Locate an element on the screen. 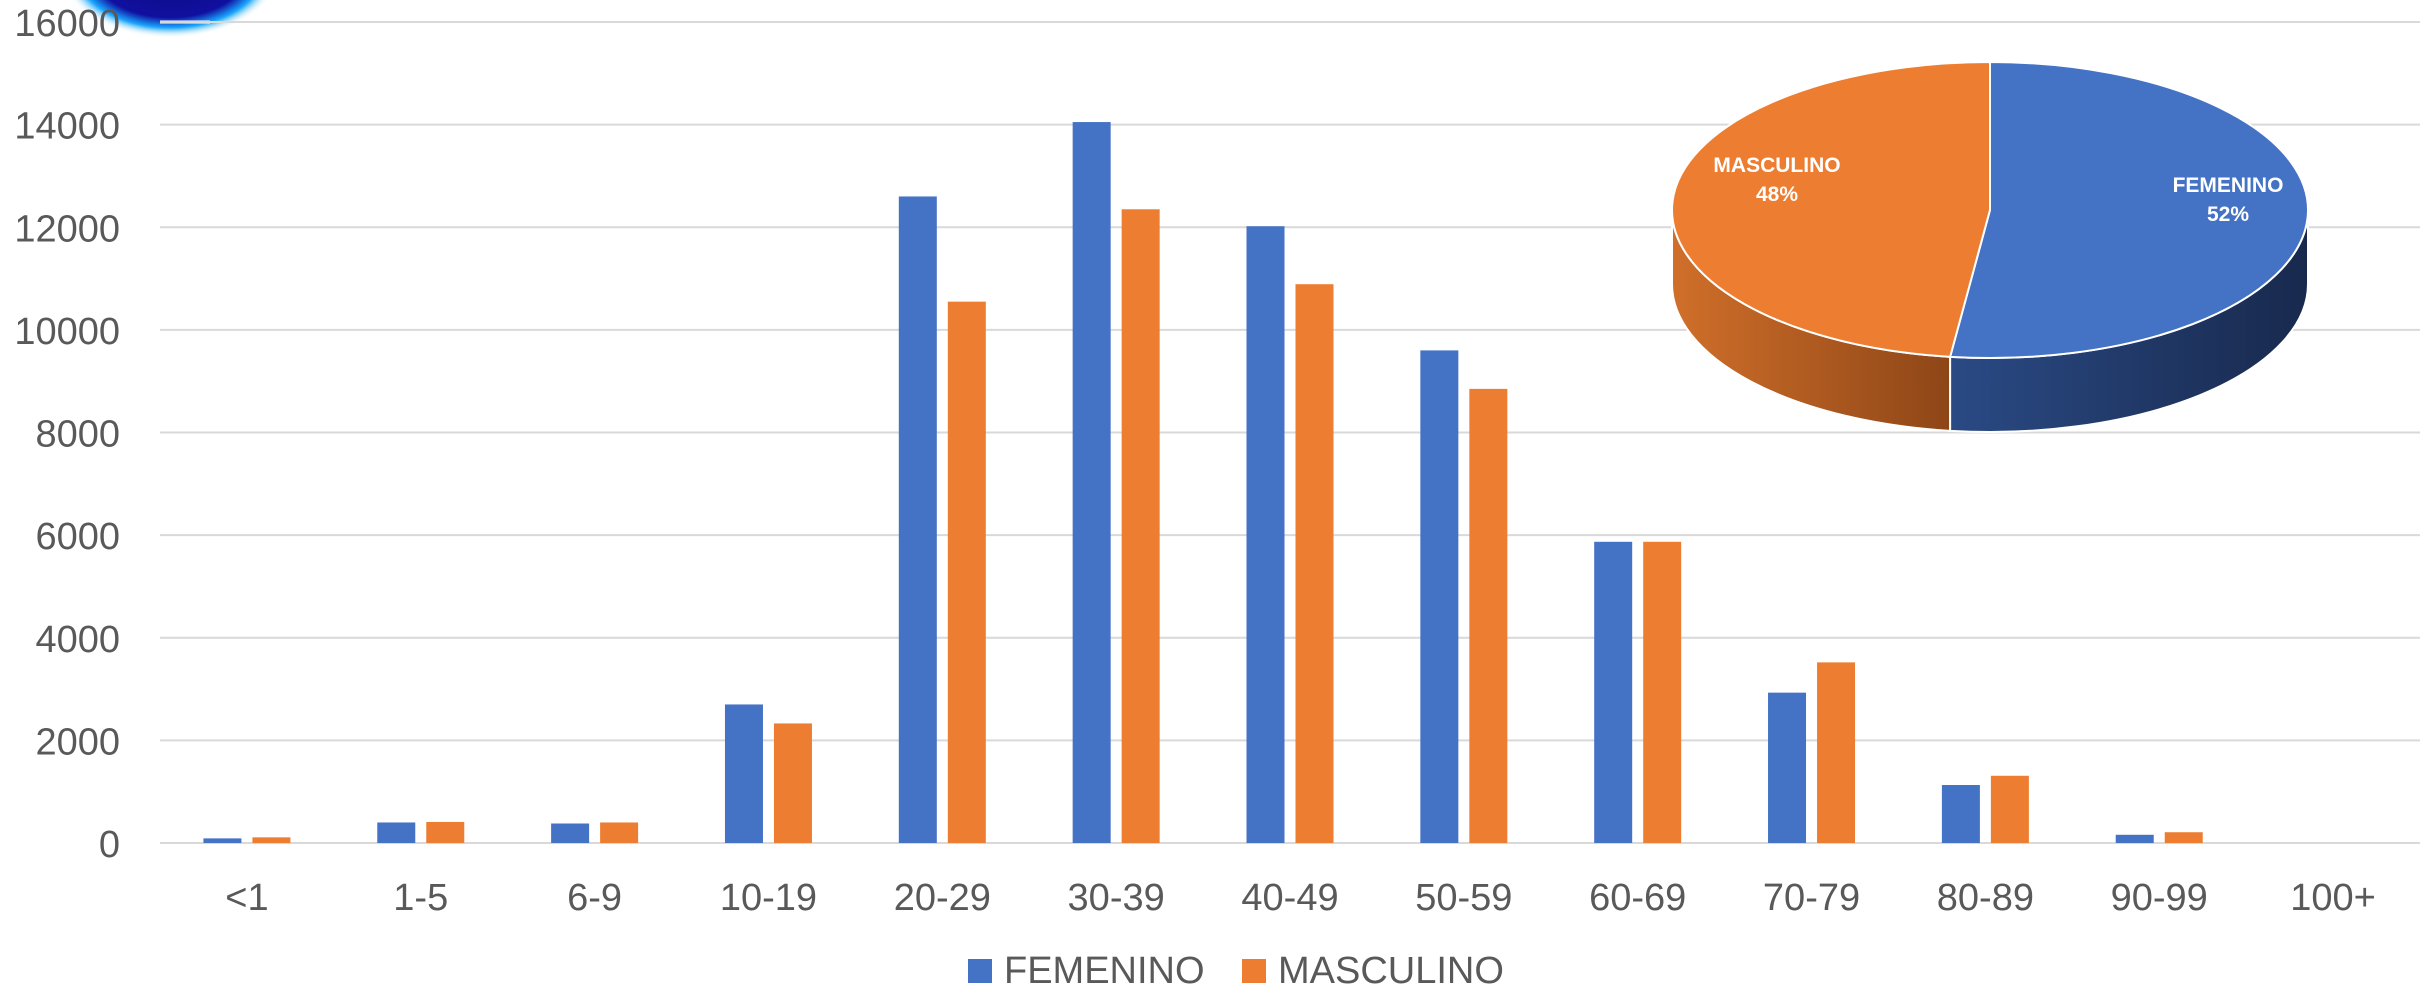 The height and width of the screenshot is (989, 2435). pie-percent-femenino: 52% is located at coordinates (2228, 214).